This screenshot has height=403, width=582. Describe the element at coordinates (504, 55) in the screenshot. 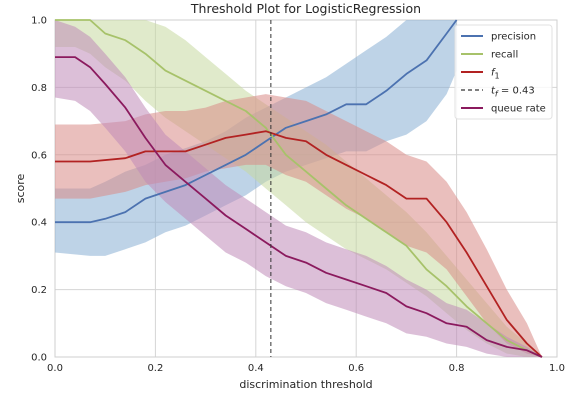

I see `legend-label-recall: recall` at that location.